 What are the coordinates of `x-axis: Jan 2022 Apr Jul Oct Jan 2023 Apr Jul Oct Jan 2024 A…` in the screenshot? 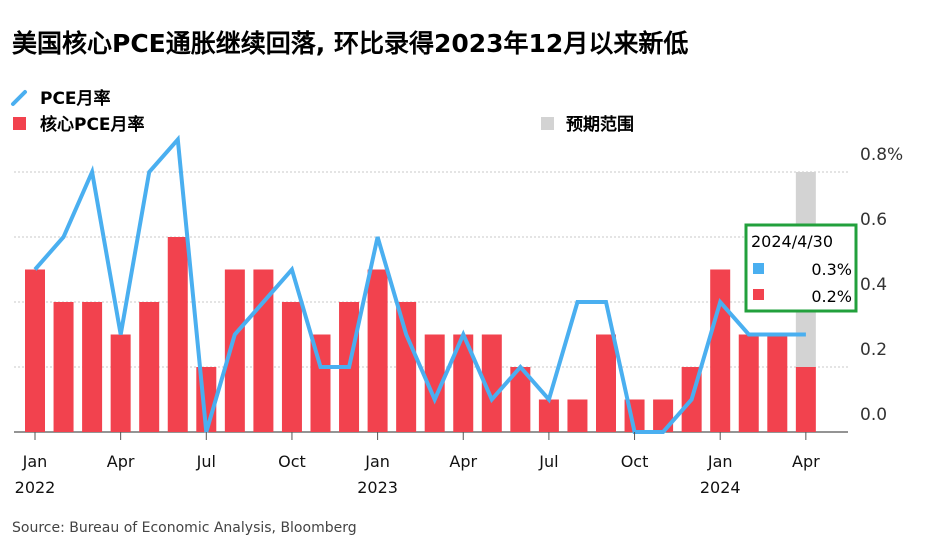 It's located at (417, 464).